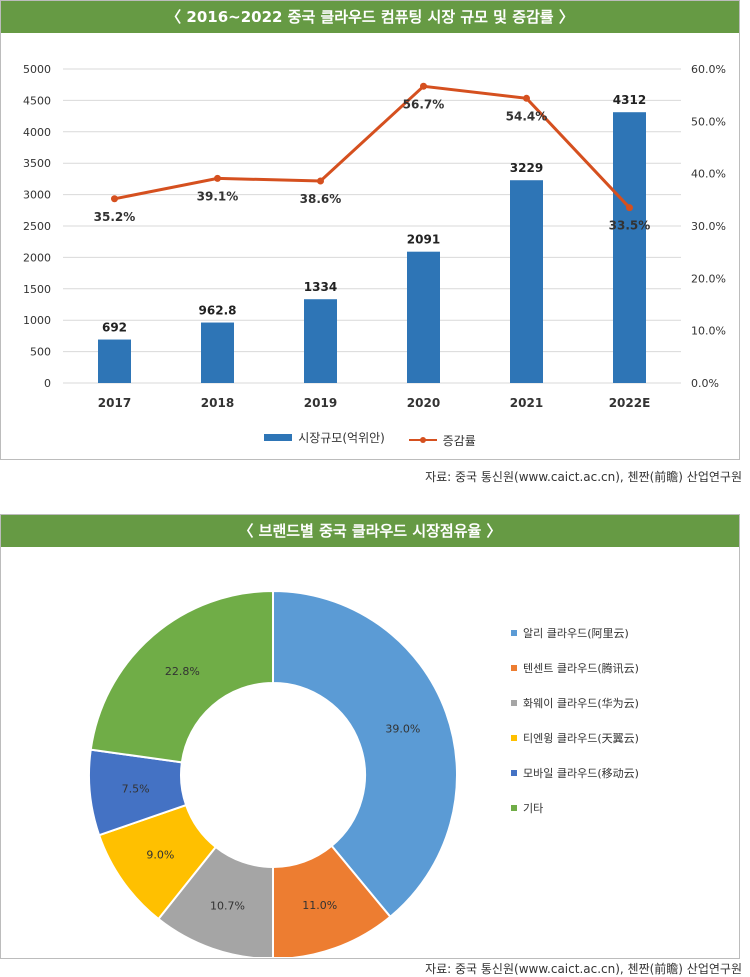 This screenshot has height=977, width=750. I want to click on growth-data-label: 35.2%, so click(115, 217).